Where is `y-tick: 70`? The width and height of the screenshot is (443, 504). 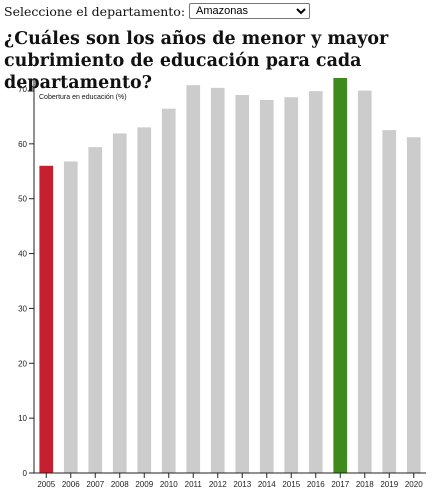
y-tick: 70 is located at coordinates (26, 89).